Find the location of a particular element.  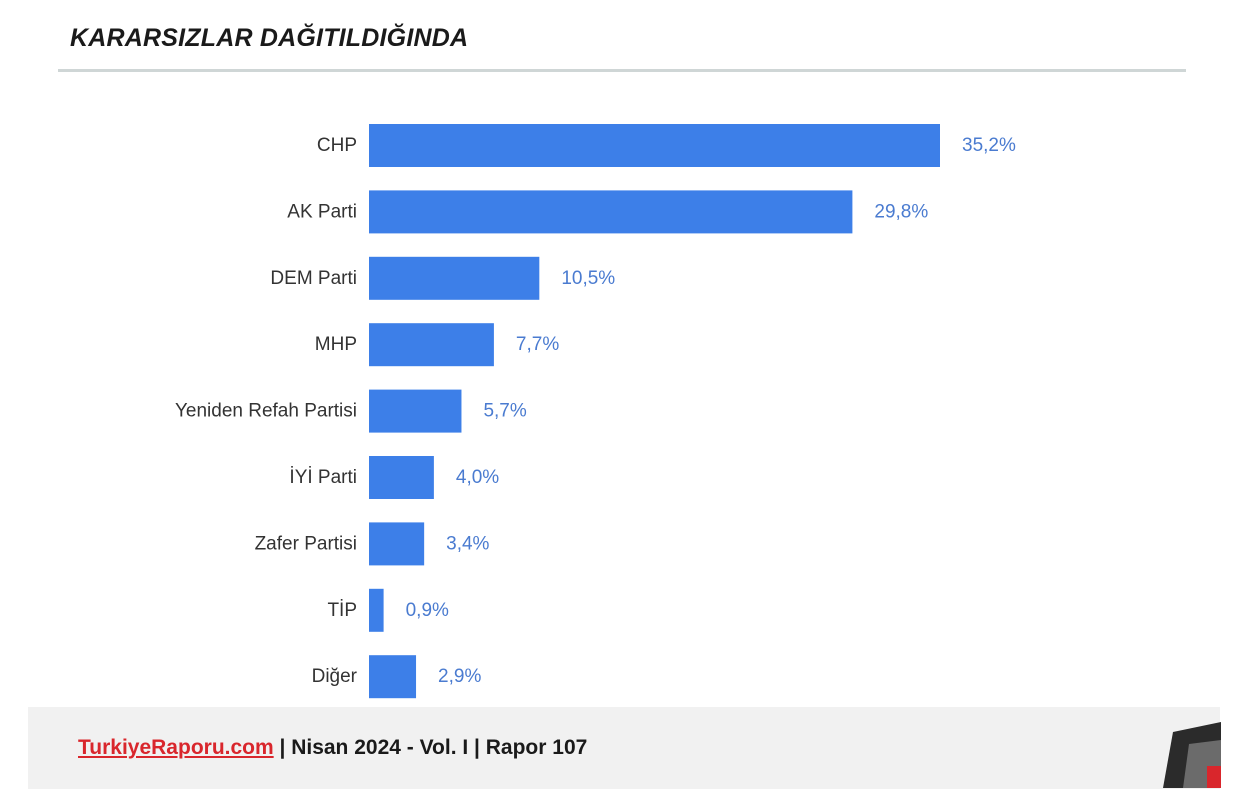

report-info: | Nisan 2024 - Vol. I | Rapor 107 is located at coordinates (430, 747).